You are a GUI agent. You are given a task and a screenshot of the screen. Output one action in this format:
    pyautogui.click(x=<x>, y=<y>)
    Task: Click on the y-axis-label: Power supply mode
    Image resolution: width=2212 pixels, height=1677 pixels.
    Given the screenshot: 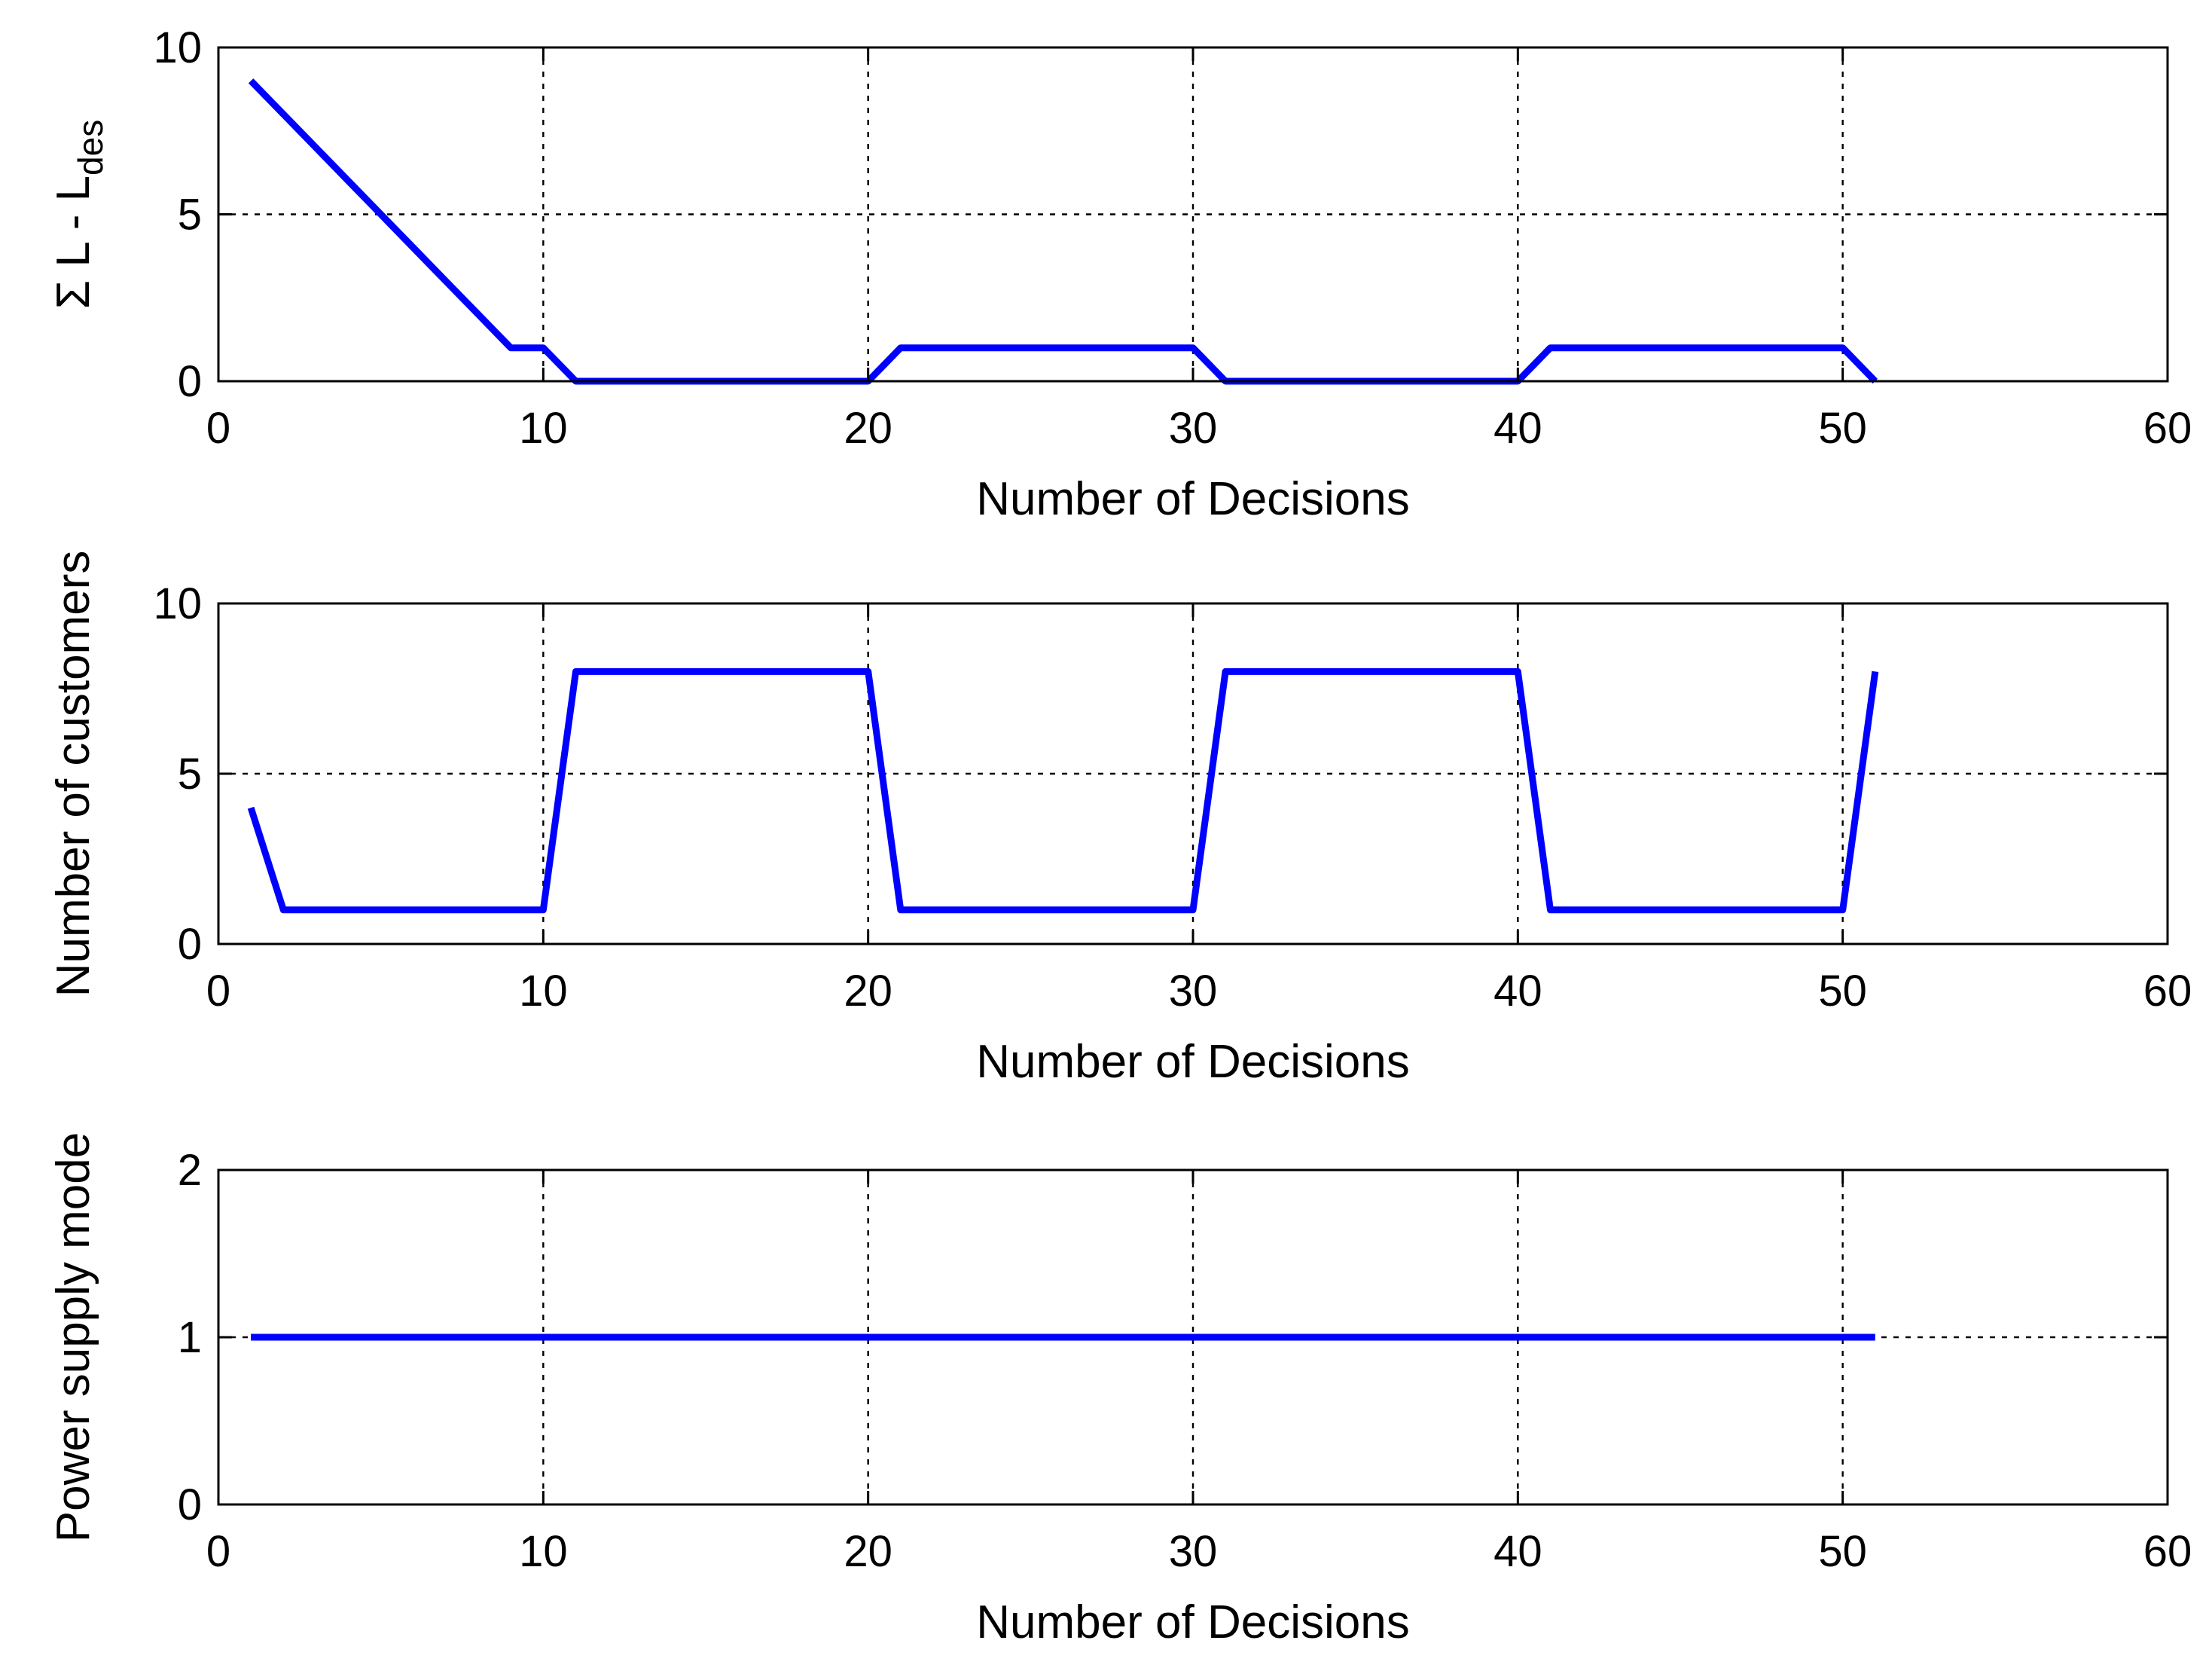 What is the action you would take?
    pyautogui.click(x=73, y=1337)
    